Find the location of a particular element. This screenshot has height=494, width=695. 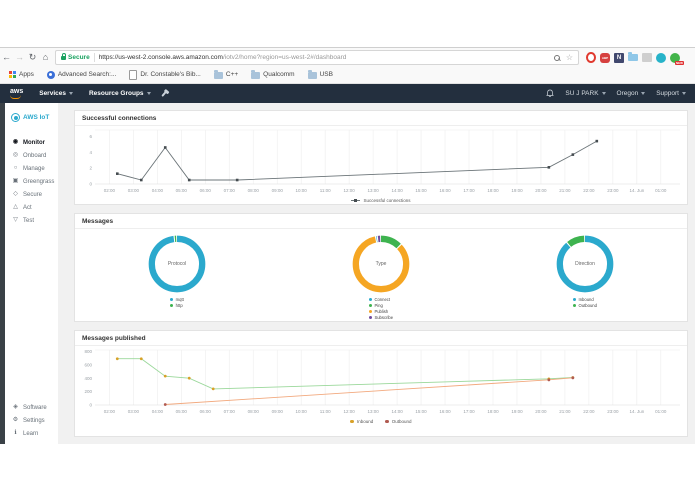

y-tick-label: 0 is located at coordinates (90, 184).